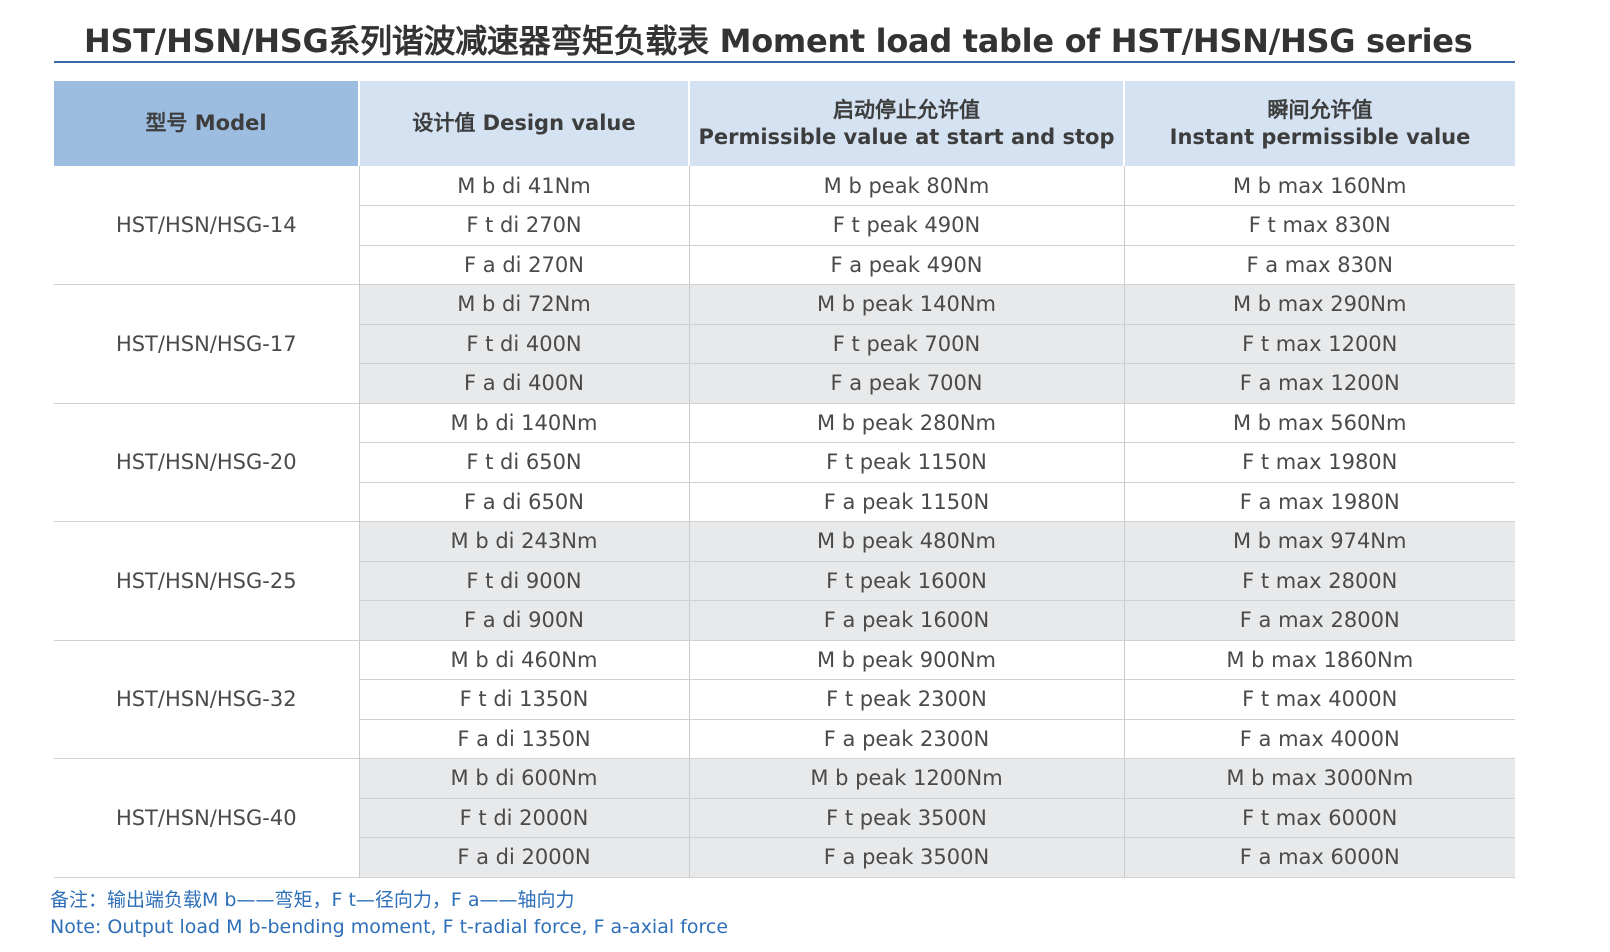 This screenshot has height=952, width=1610. Describe the element at coordinates (524, 225) in the screenshot. I see `design-value-cell: F t di 270N` at that location.